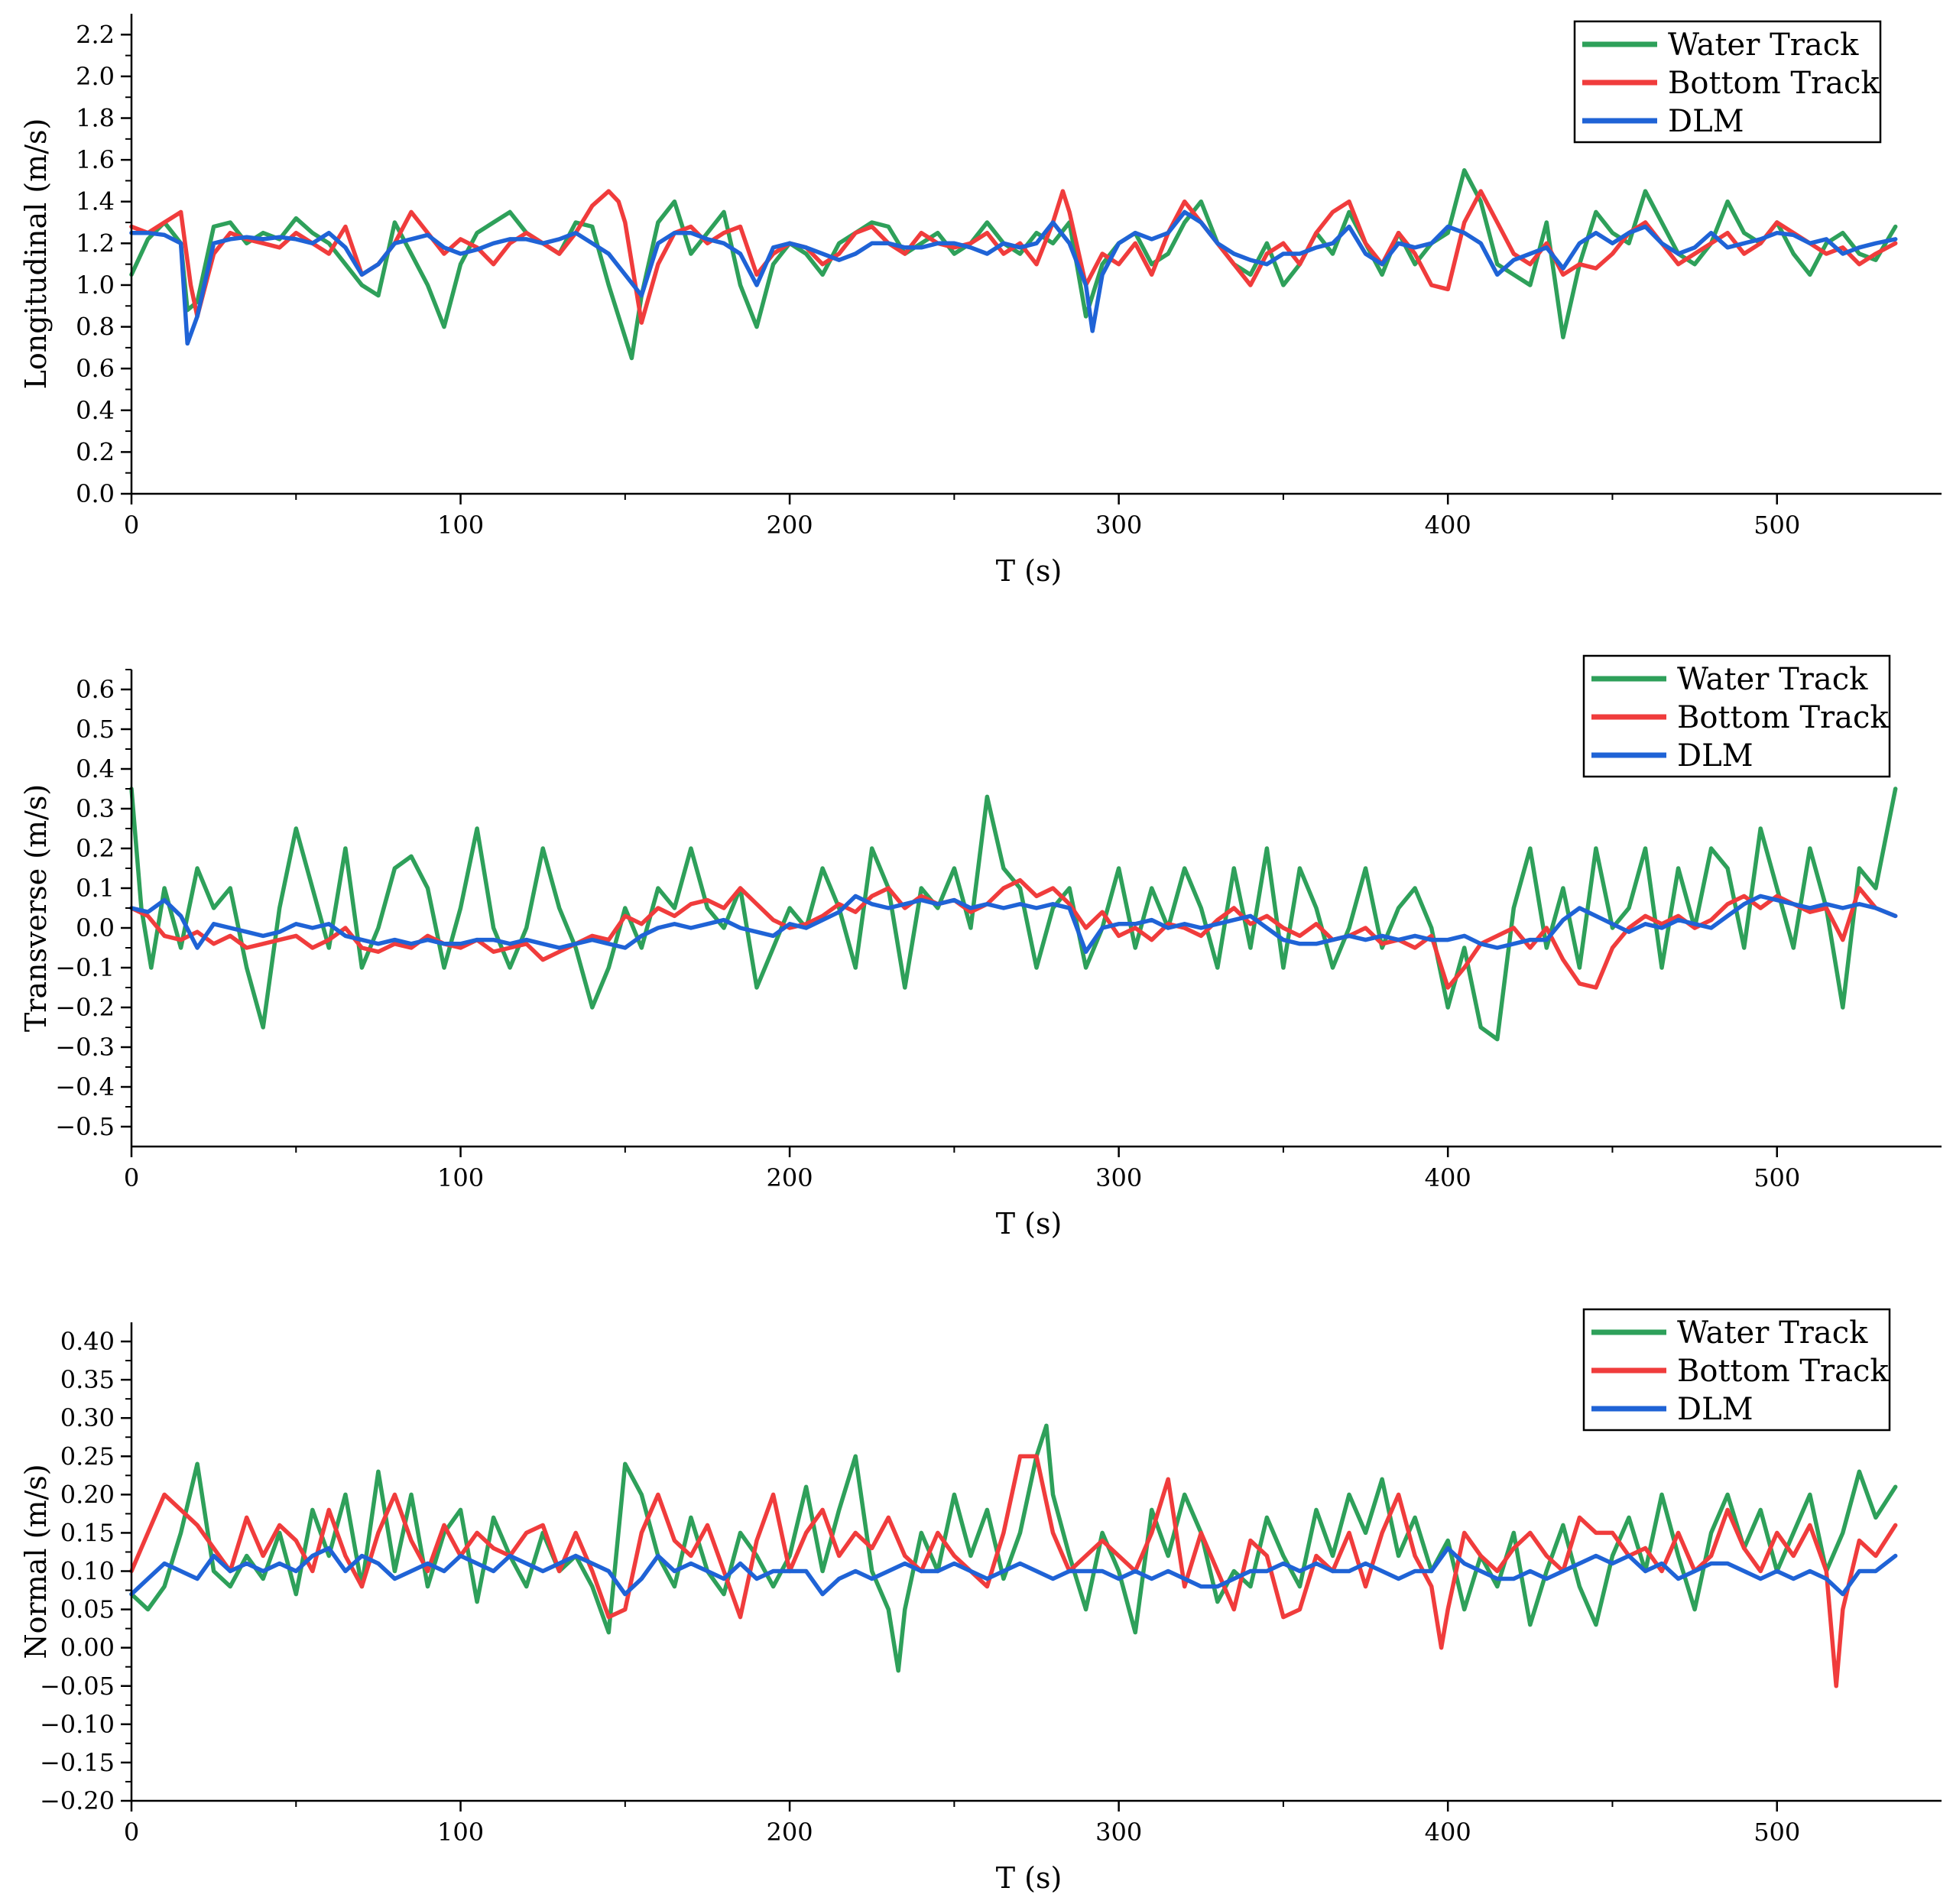  Describe the element at coordinates (95, 327) in the screenshot. I see `y-tick-label: 0.8` at that location.